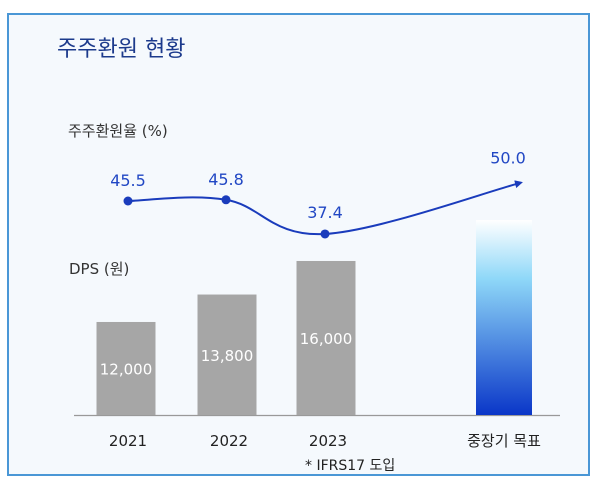 Image resolution: width=600 pixels, height=485 pixels. I want to click on line-value-label: 37.4, so click(325, 212).